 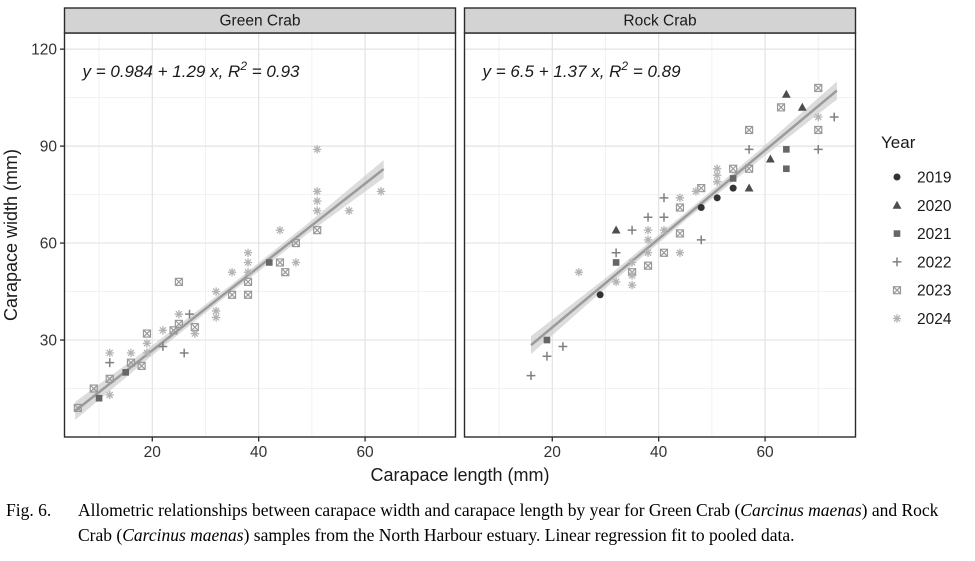 I want to click on x-tick-label: 60, so click(x=365, y=452).